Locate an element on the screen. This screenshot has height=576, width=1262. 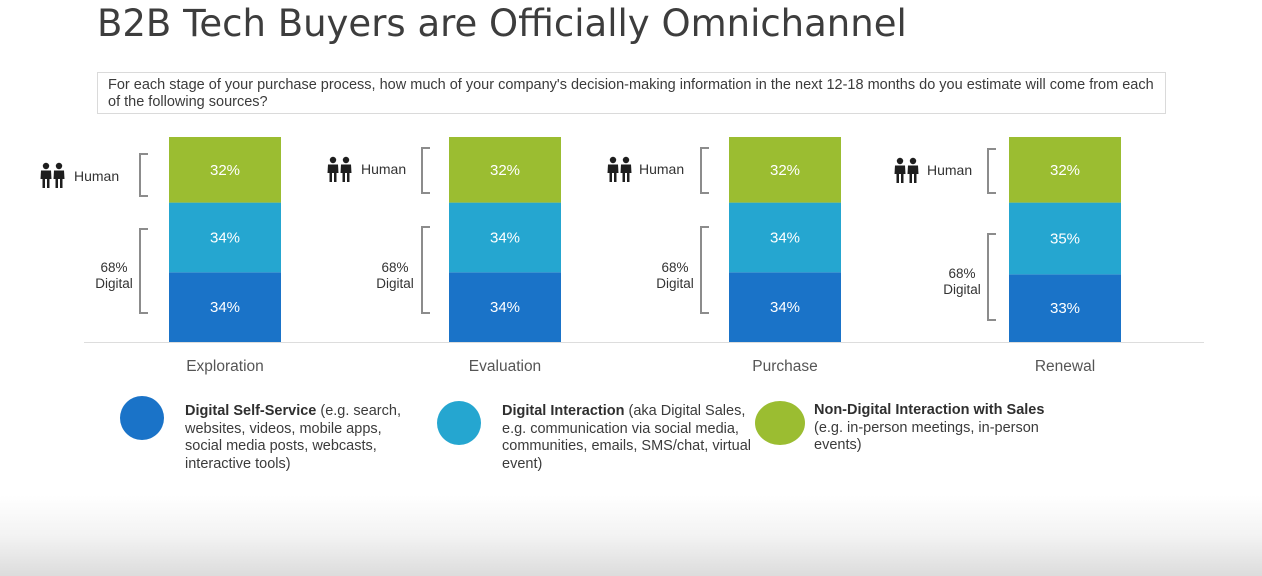
category-label: Purchase is located at coordinates (784, 366).